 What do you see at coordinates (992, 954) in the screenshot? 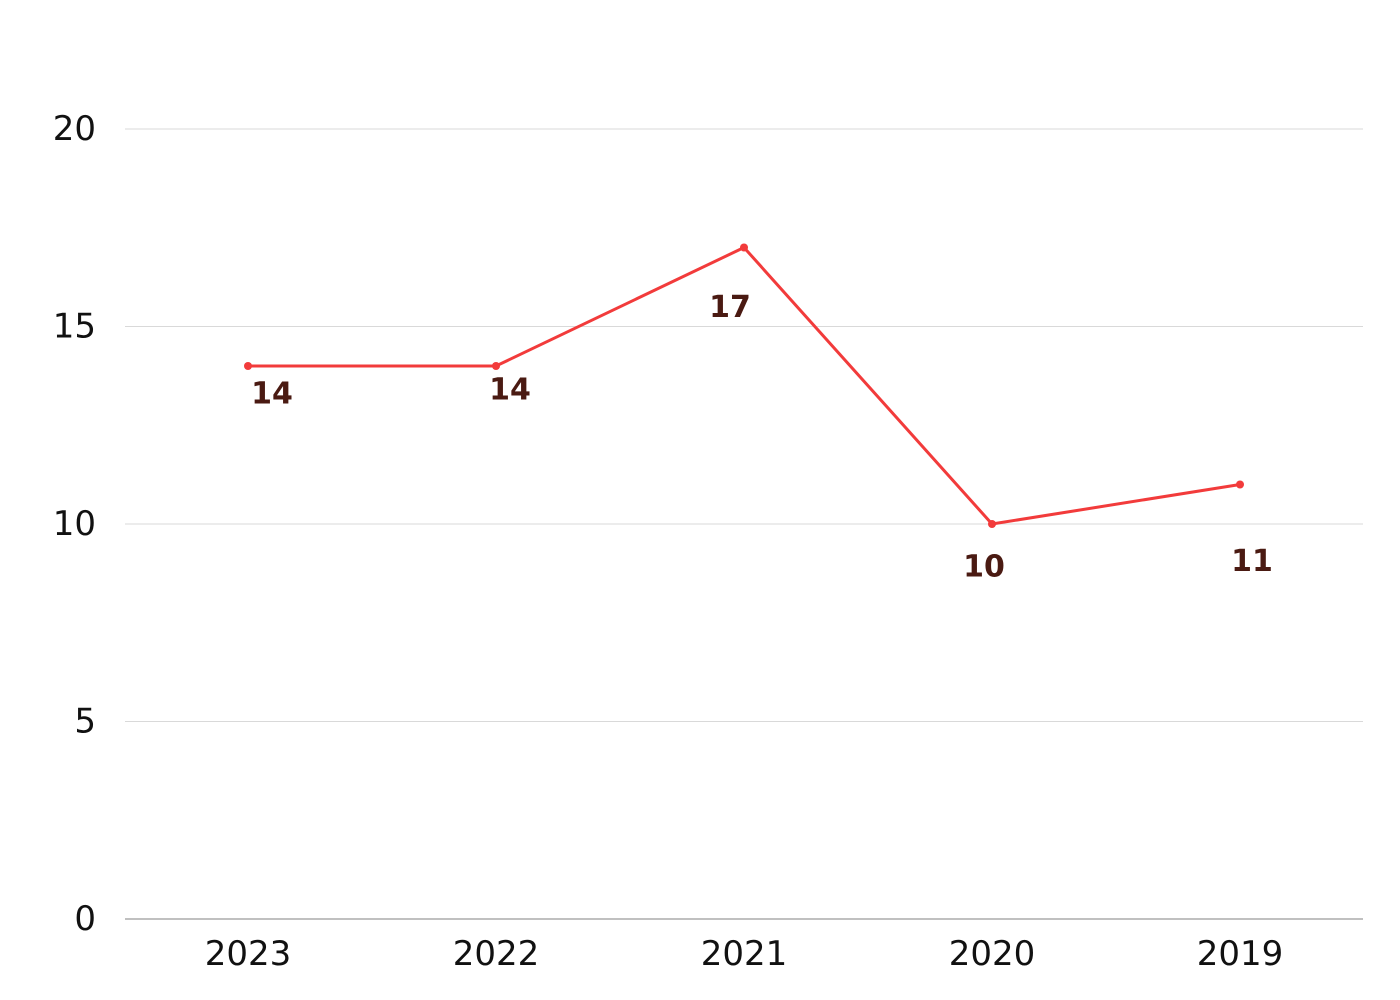
I see `x-tick-label: 2020` at bounding box center [992, 954].